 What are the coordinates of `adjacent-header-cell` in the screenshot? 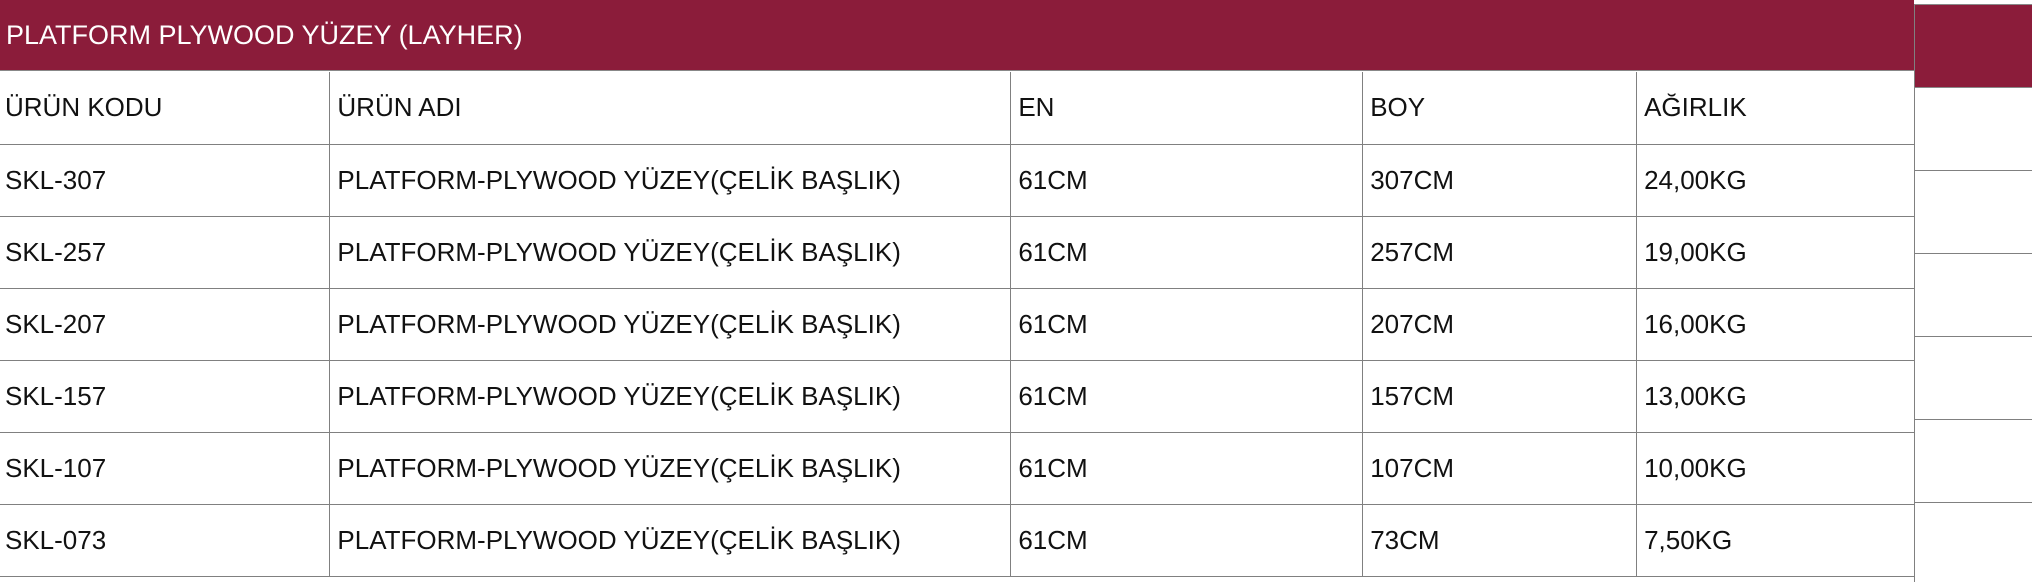 It's located at (1973, 46).